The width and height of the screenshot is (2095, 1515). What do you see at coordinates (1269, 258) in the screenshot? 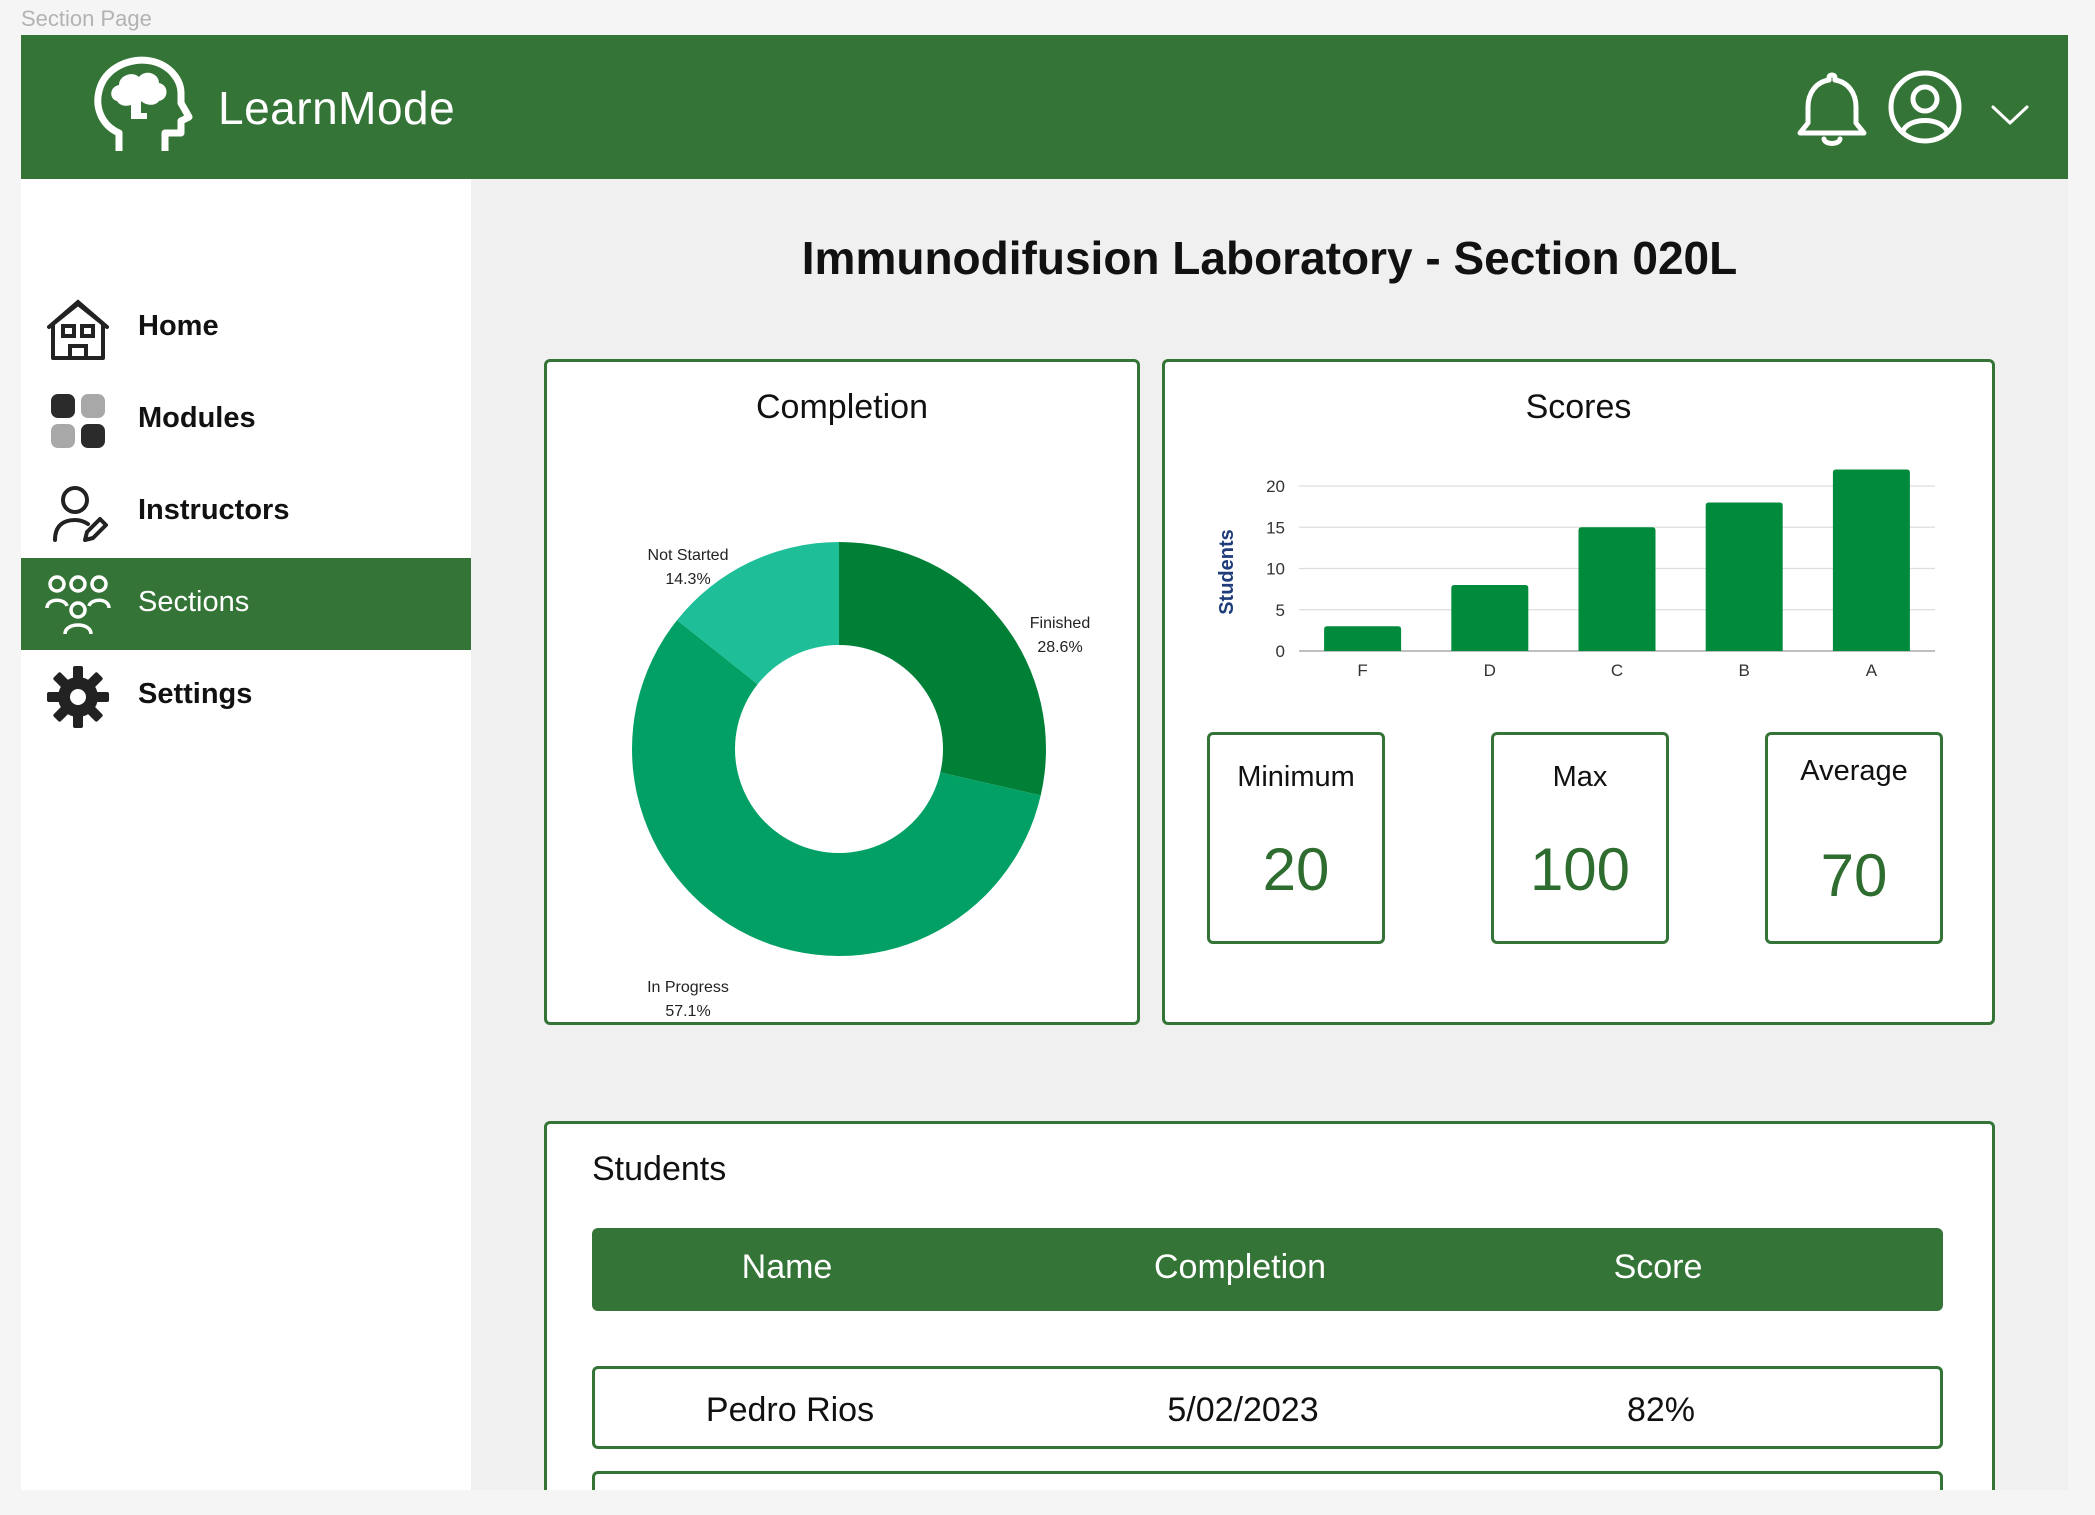
I see `page-title: Immunodifusion Laboratory - Section 020L` at bounding box center [1269, 258].